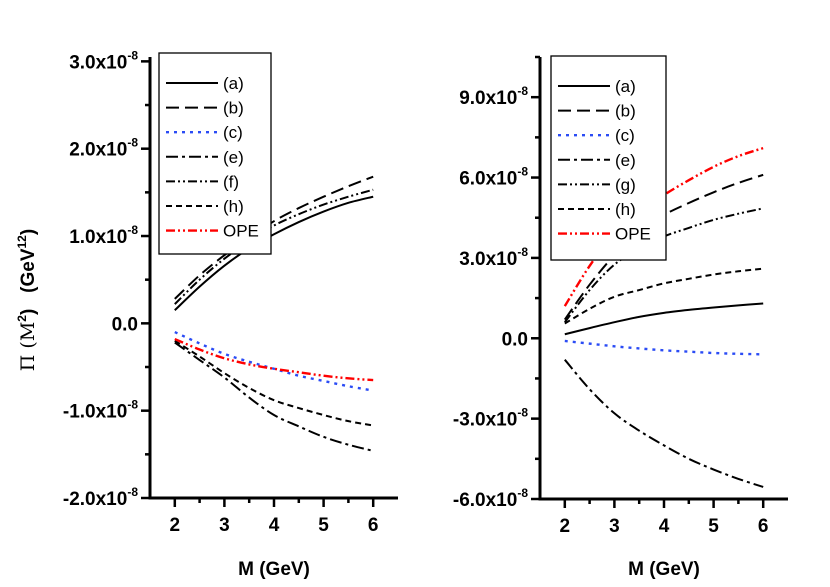 This screenshot has height=587, width=830. I want to click on y-axis-label-pi: Π (M, so click(28, 346).